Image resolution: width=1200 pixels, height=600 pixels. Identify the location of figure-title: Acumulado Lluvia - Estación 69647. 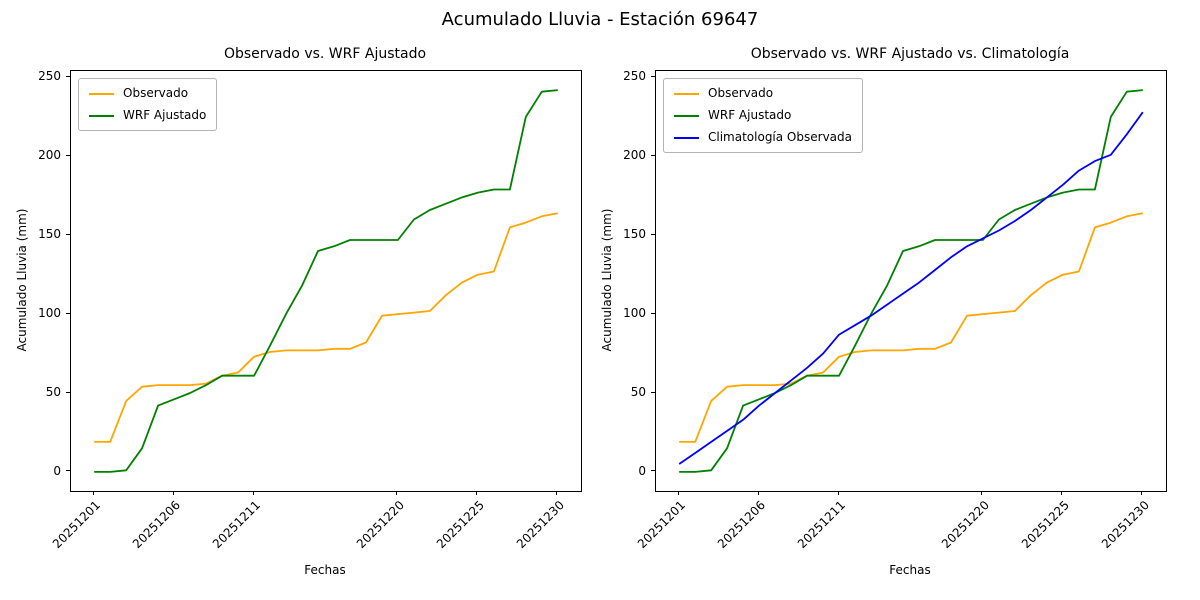
(600, 19).